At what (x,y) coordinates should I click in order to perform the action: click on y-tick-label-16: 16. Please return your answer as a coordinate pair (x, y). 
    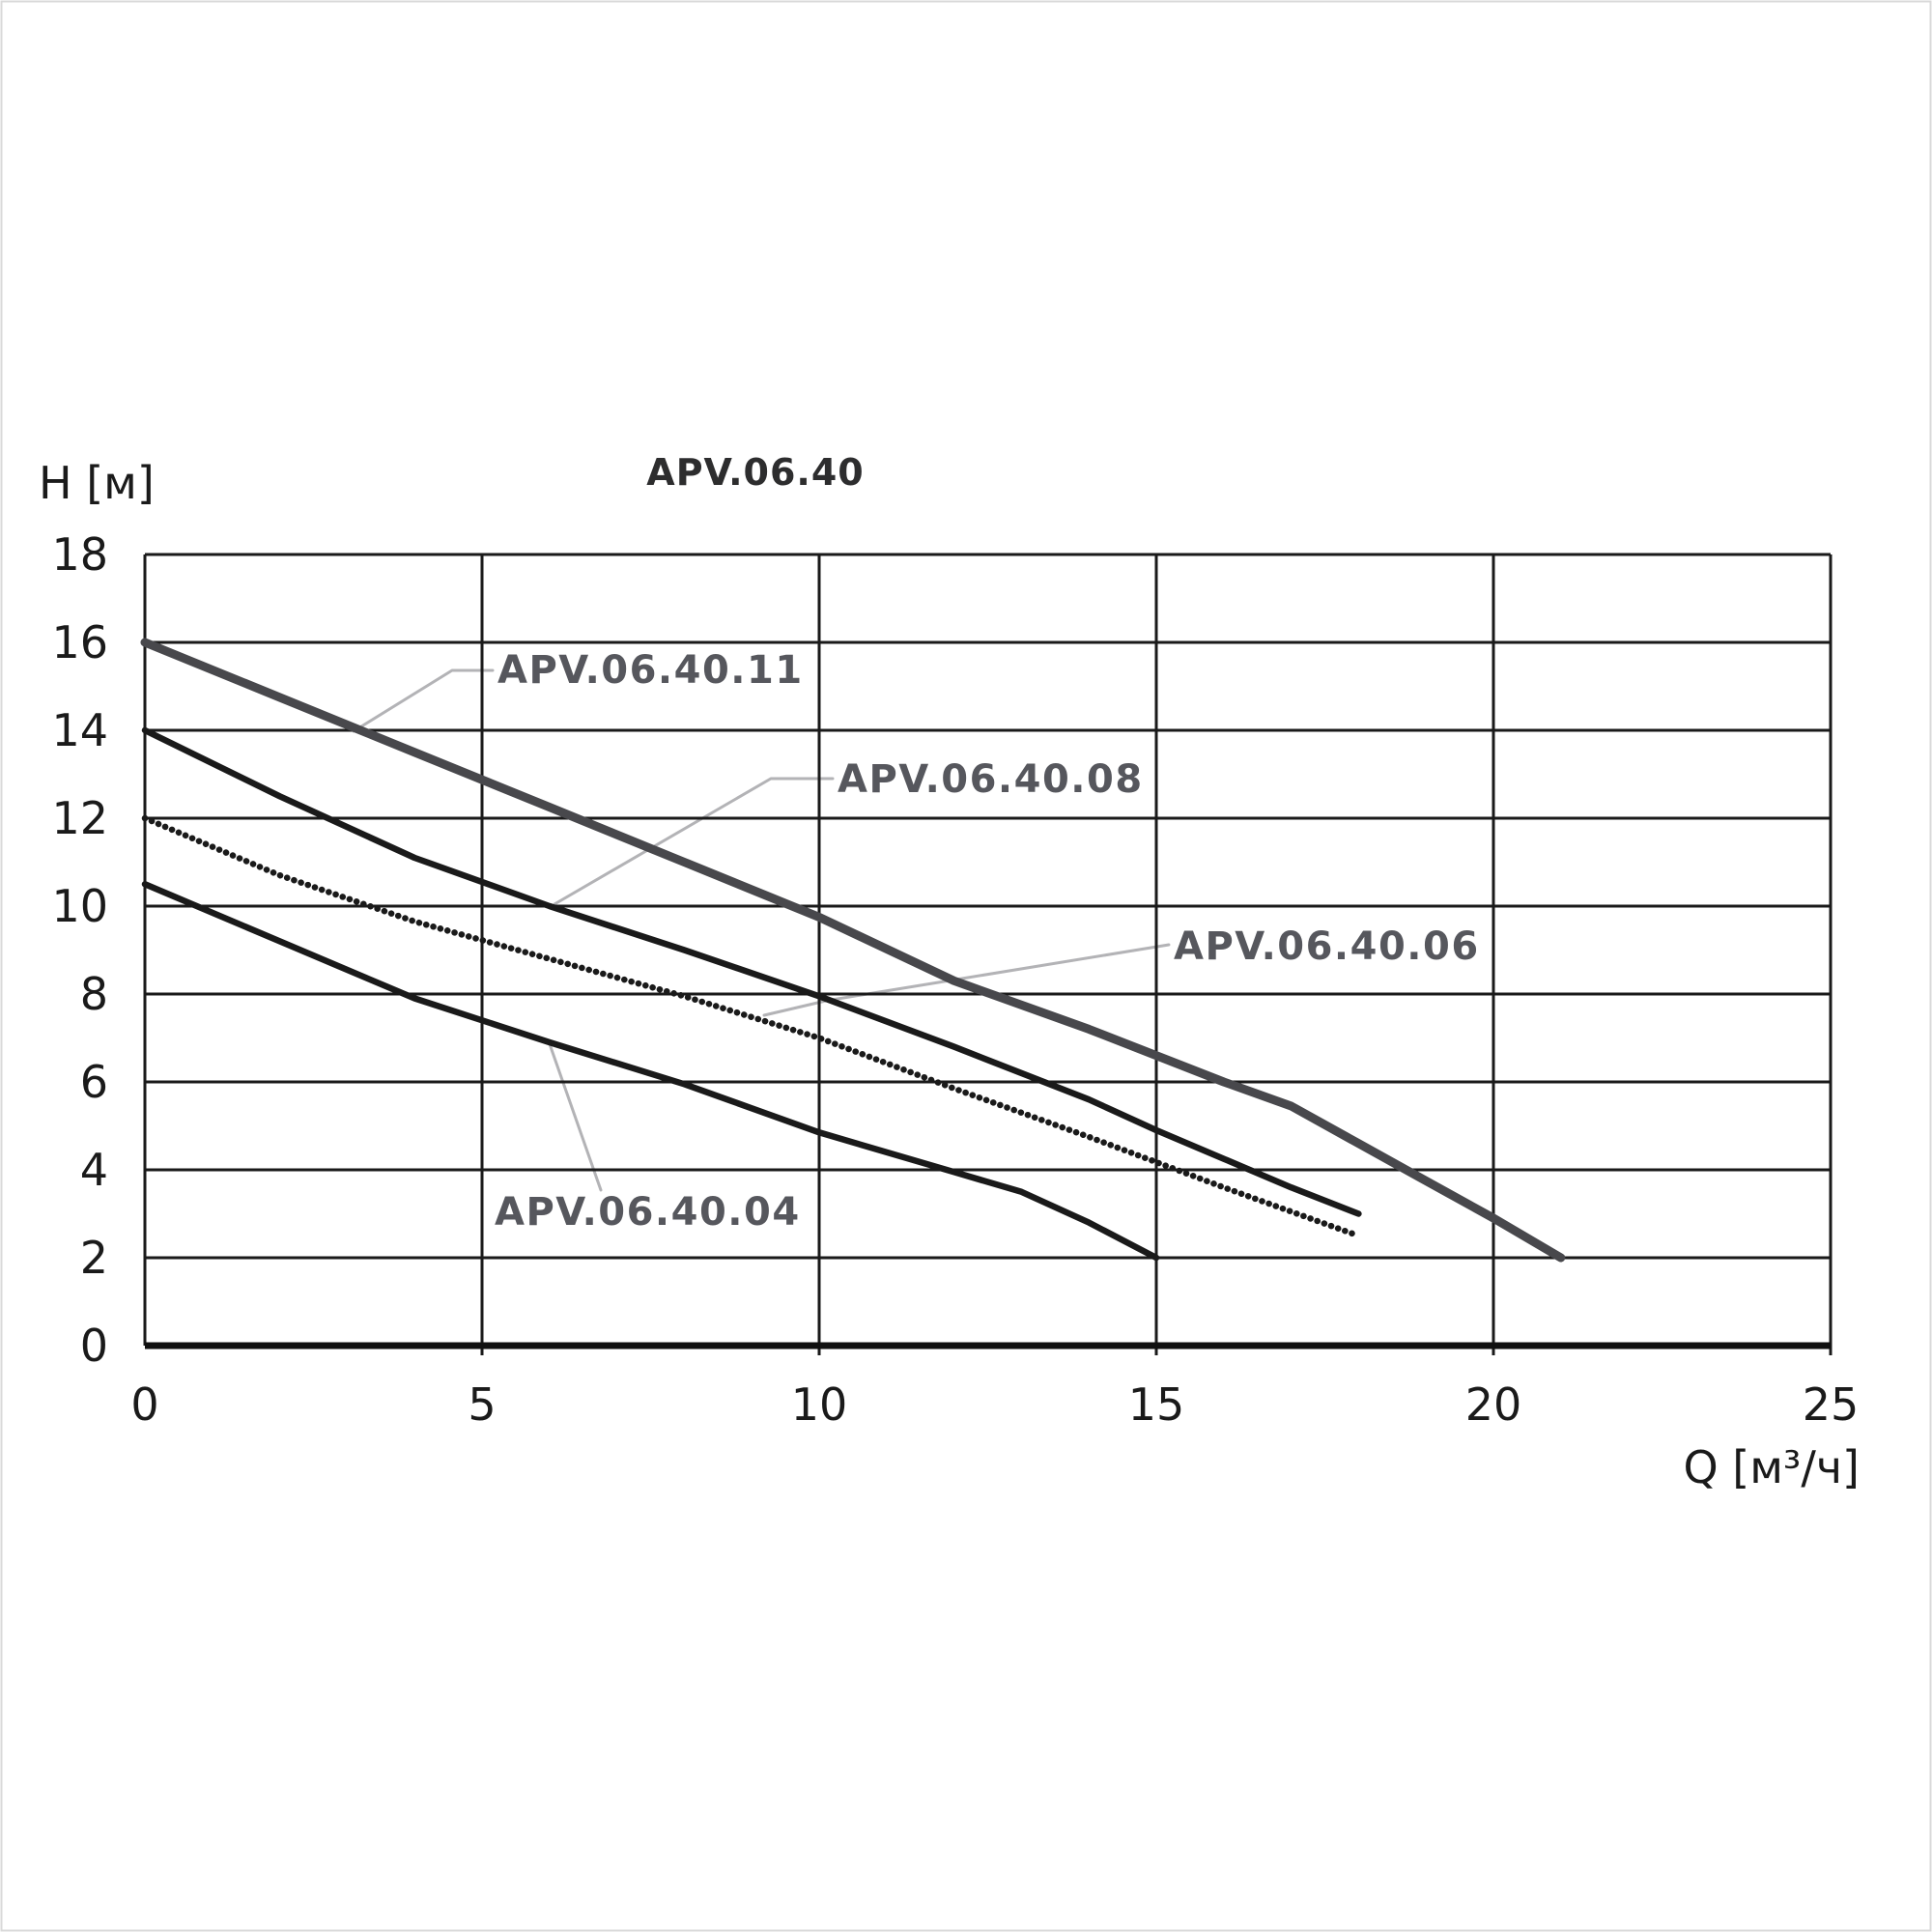
    Looking at the image, I should click on (79, 642).